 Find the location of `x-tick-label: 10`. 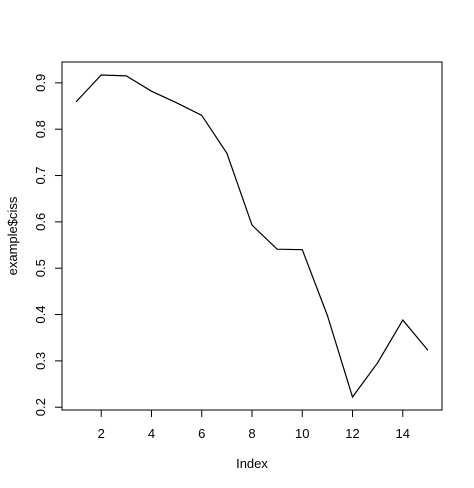

x-tick-label: 10 is located at coordinates (302, 433).